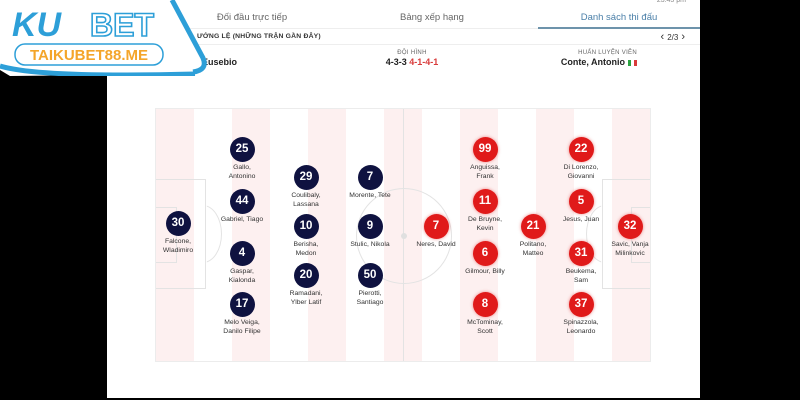 The width and height of the screenshot is (800, 400). I want to click on home-player: 20 Ramadani, Ylber Latif, so click(306, 285).